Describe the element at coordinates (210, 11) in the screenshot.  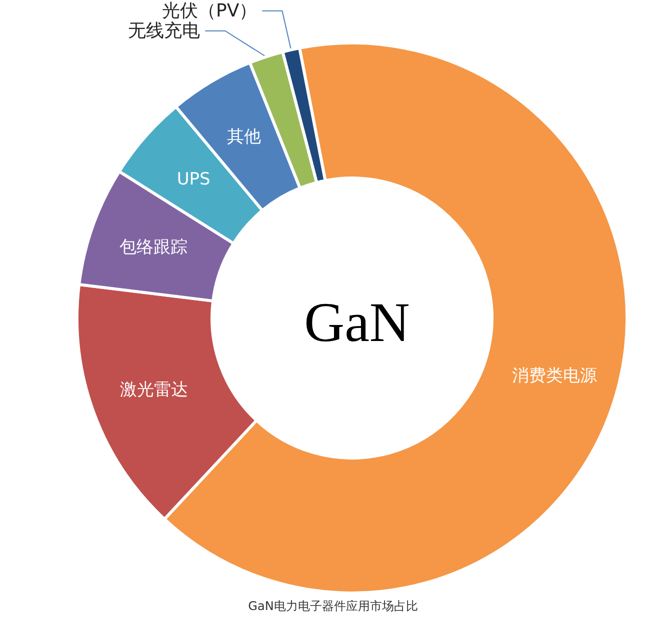
I see `slice-label: 光伏（PV）` at that location.